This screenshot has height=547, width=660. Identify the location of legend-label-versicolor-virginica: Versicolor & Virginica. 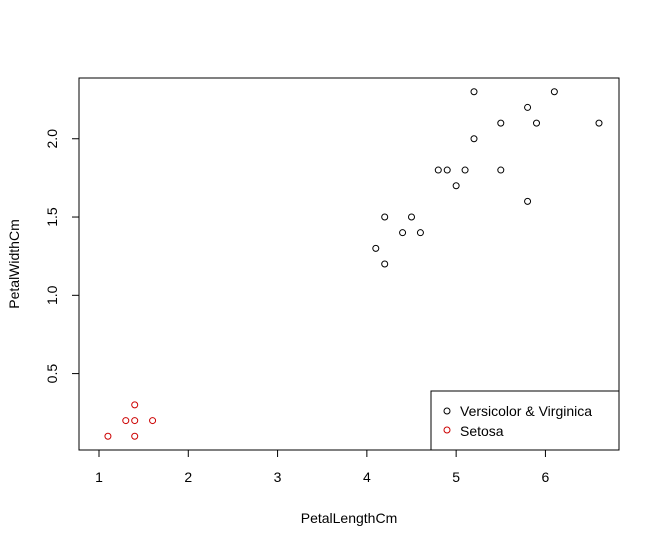
(526, 411).